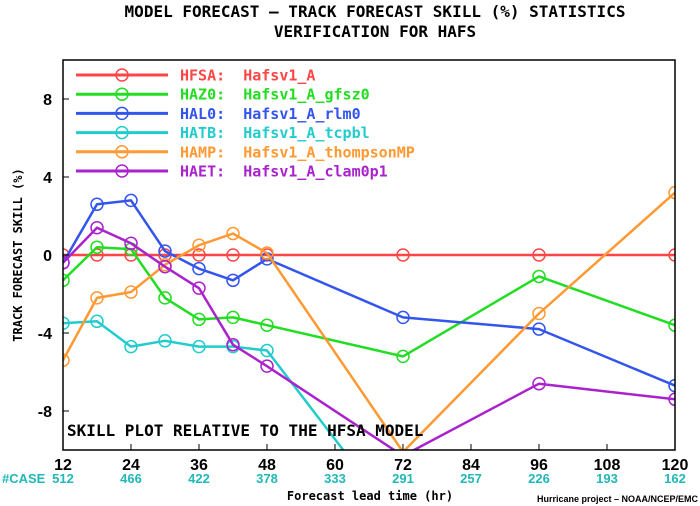 The height and width of the screenshot is (506, 700). Describe the element at coordinates (45, 334) in the screenshot. I see `y-tick-label-3: -4` at that location.